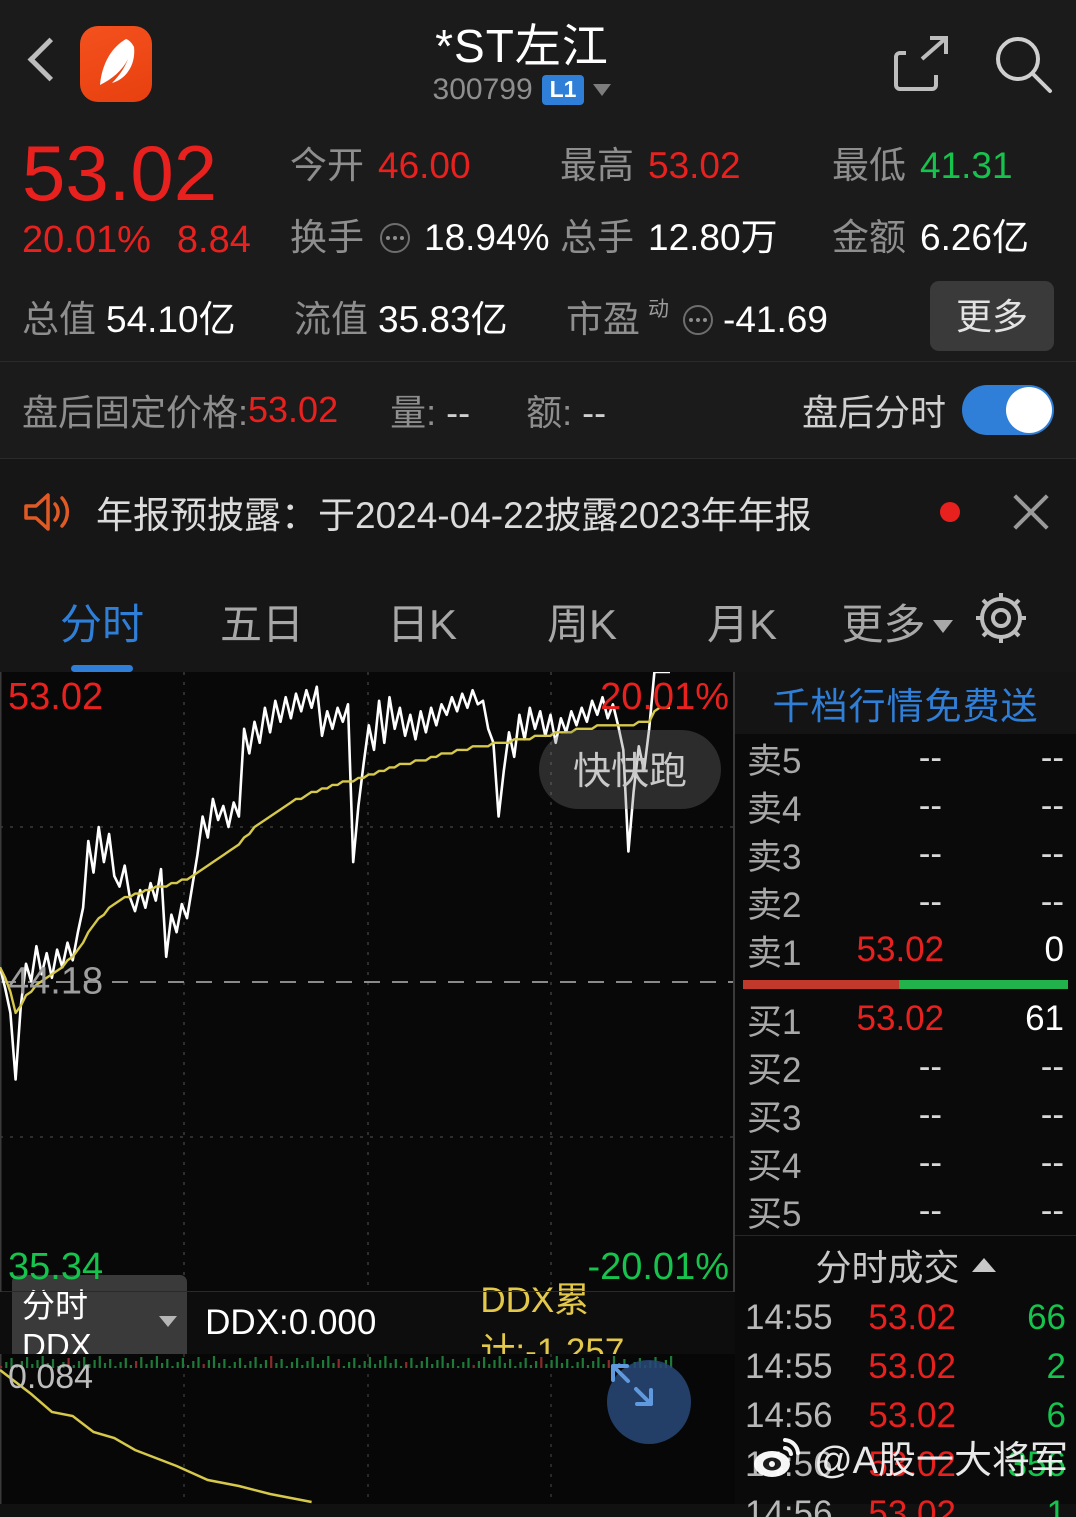  Describe the element at coordinates (905, 902) in the screenshot. I see `order-book-row: 卖2 -- --` at that location.